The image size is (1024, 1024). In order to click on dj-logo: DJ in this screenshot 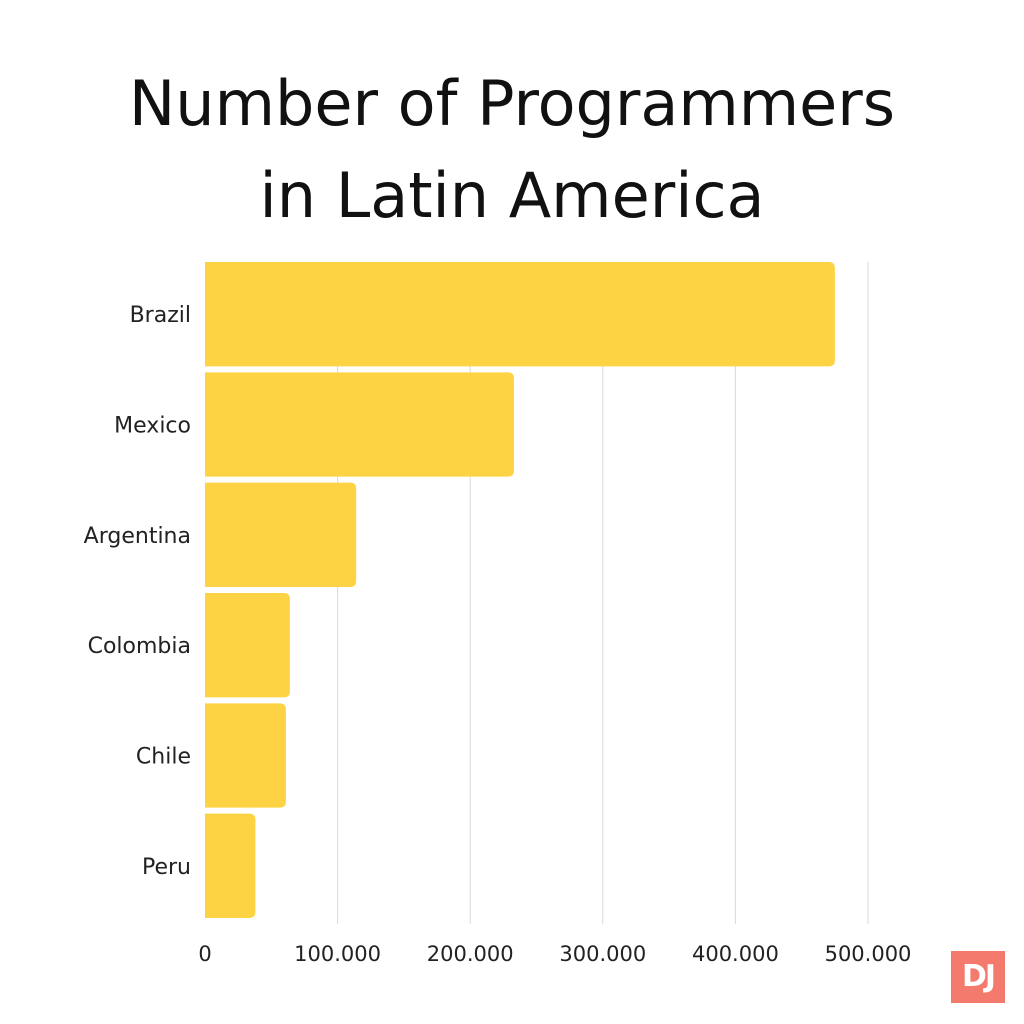, I will do `click(978, 977)`.